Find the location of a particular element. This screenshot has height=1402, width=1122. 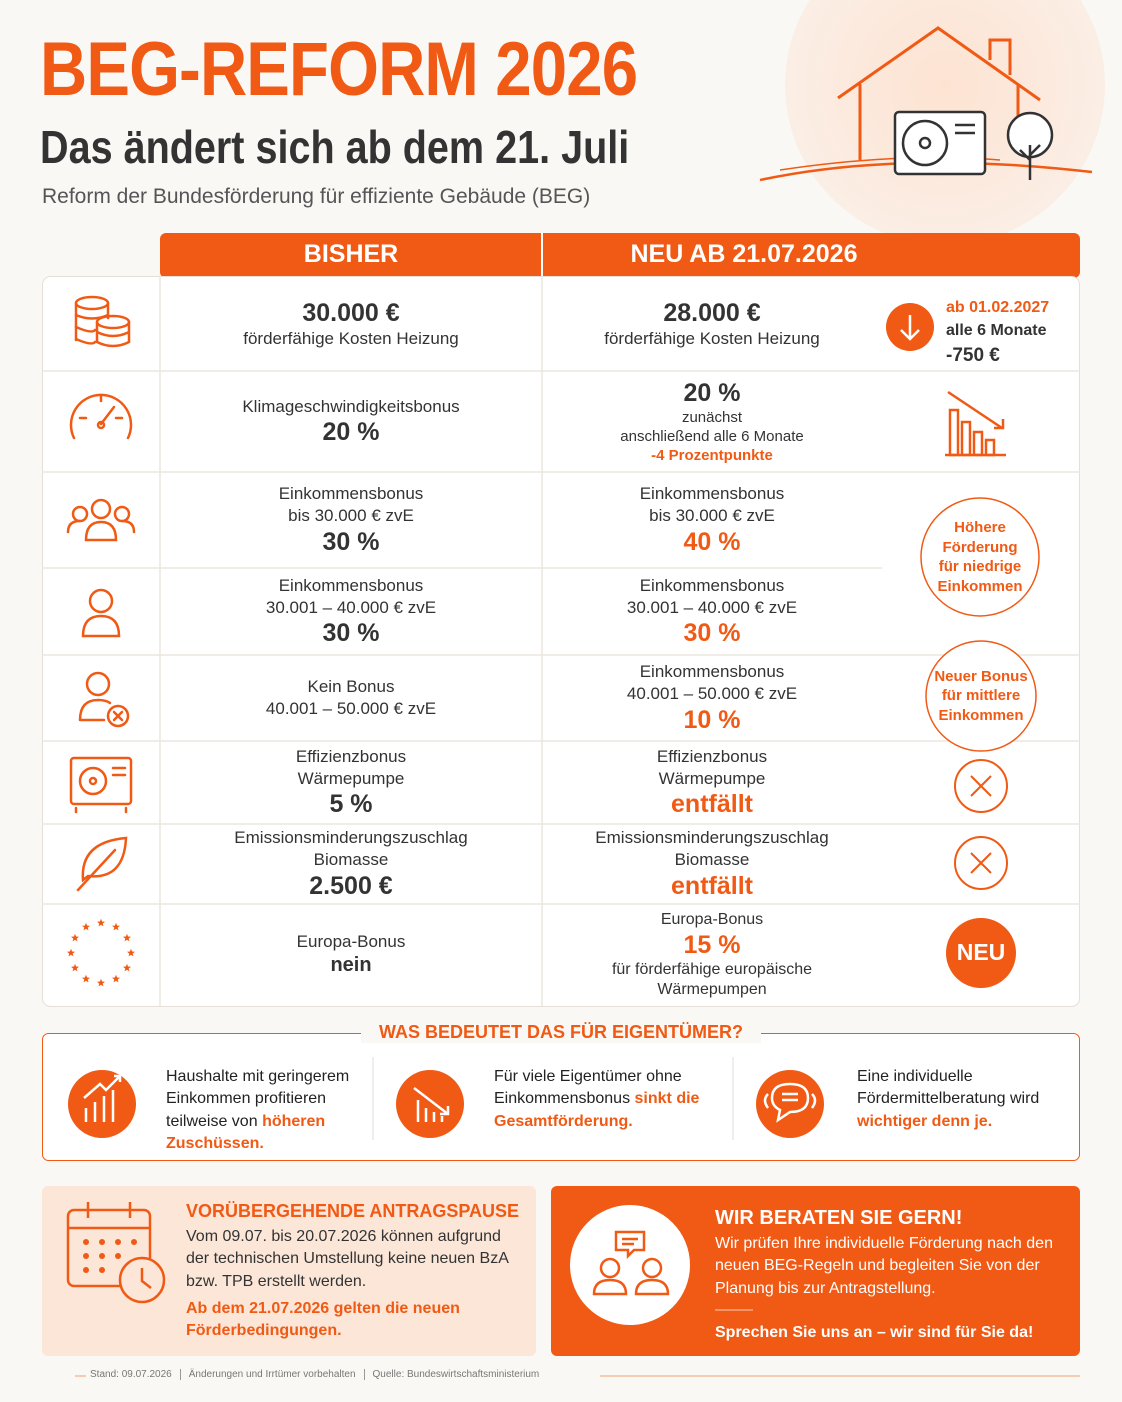

new-cell: Einkommensbonus 40.001 – 50.000 € zvE 10 % is located at coordinates (712, 698).